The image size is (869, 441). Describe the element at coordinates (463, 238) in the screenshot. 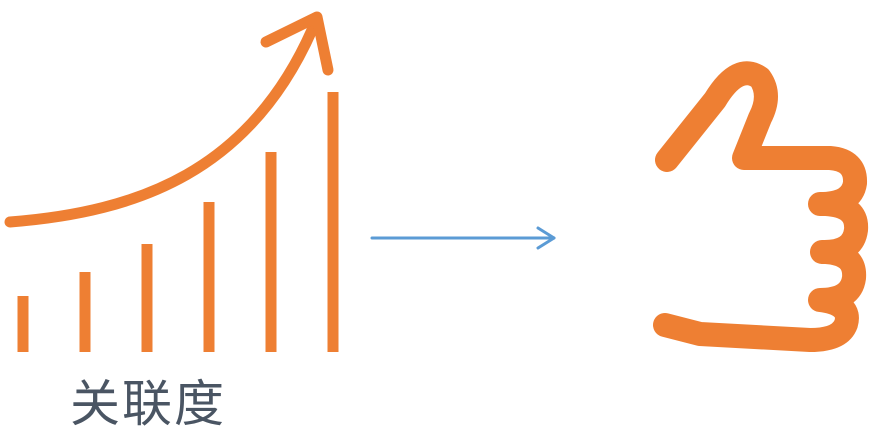

I see `right-arrow-icon` at that location.